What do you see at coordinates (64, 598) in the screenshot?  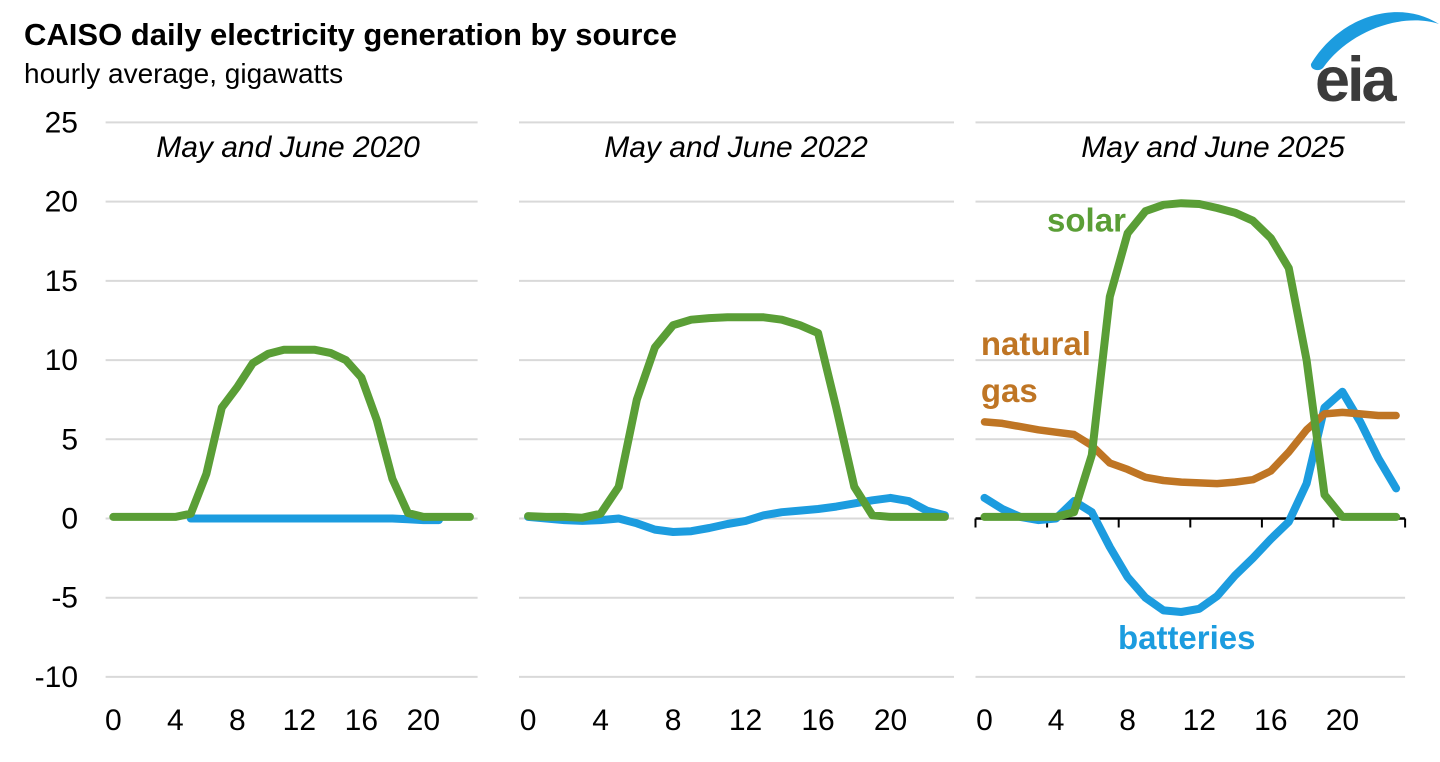 I see `y-tick-label: -5` at bounding box center [64, 598].